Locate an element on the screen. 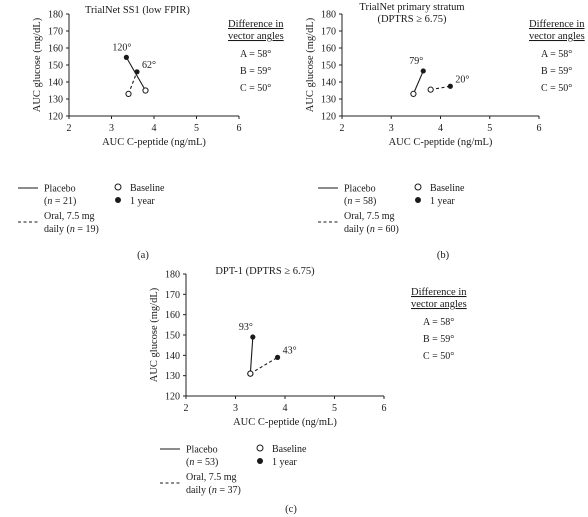 Image resolution: width=588 pixels, height=517 pixels. legend-oral-n: daily (n = 19) is located at coordinates (71, 229).